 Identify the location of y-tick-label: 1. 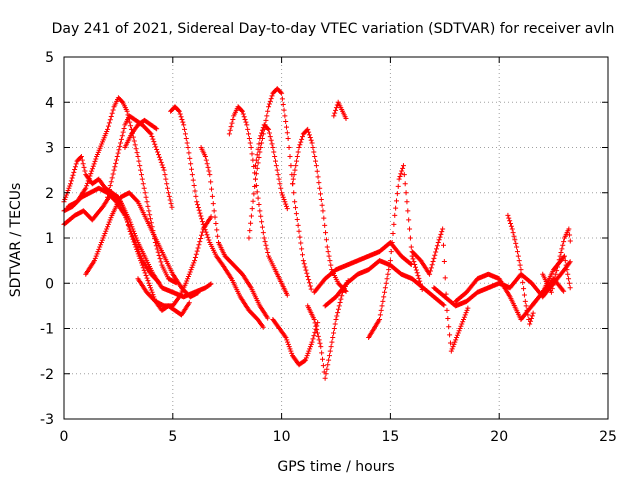
(49, 239).